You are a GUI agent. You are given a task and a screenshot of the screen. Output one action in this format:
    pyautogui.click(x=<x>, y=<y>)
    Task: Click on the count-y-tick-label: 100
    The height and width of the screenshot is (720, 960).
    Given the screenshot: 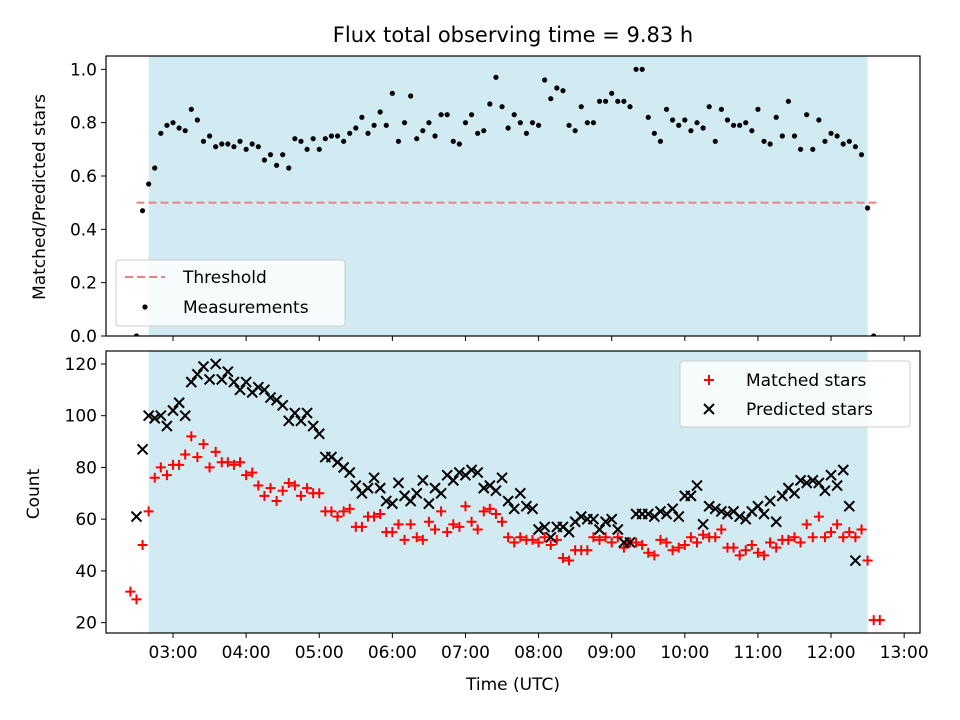 What is the action you would take?
    pyautogui.click(x=81, y=417)
    